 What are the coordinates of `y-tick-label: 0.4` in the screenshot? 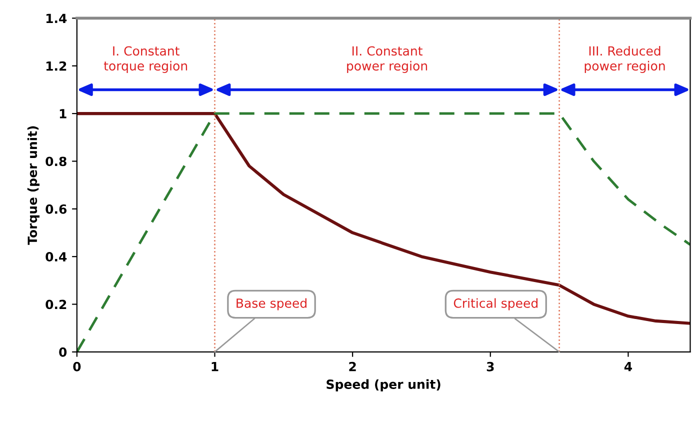 It's located at (56, 257).